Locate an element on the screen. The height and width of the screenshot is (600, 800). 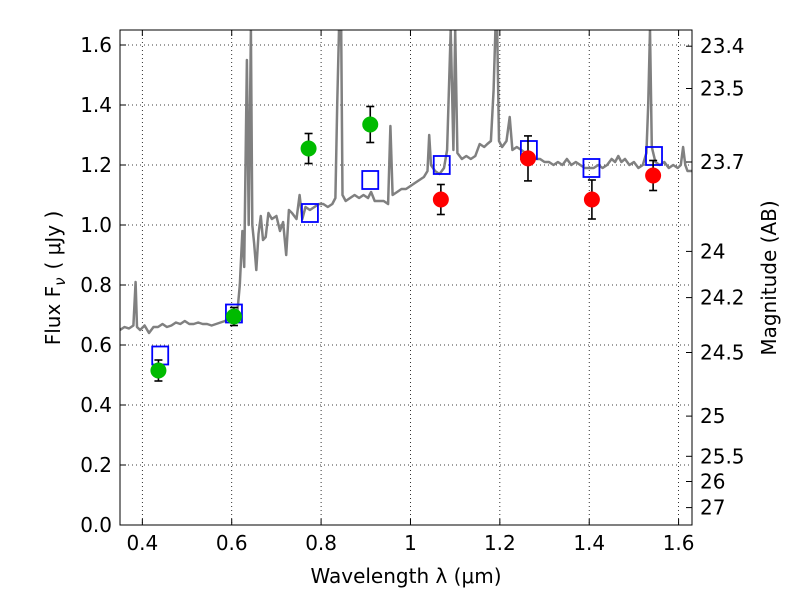
y-axis-label-unit: ( μJy ) is located at coordinates (53, 240).